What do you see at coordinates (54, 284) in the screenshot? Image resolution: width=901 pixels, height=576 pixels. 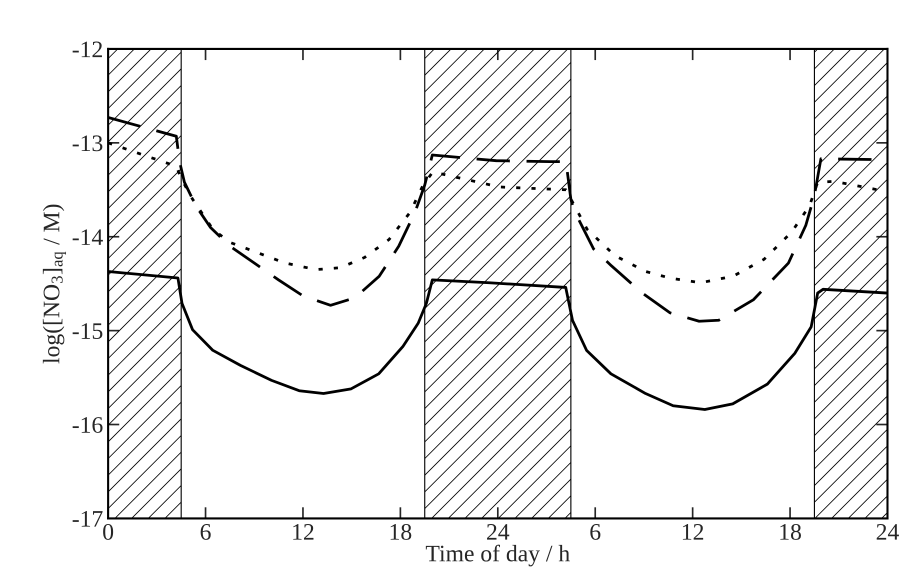 I see `y-axis-title: log([NO$_{3}$]$_{aq}$ / M)` at bounding box center [54, 284].